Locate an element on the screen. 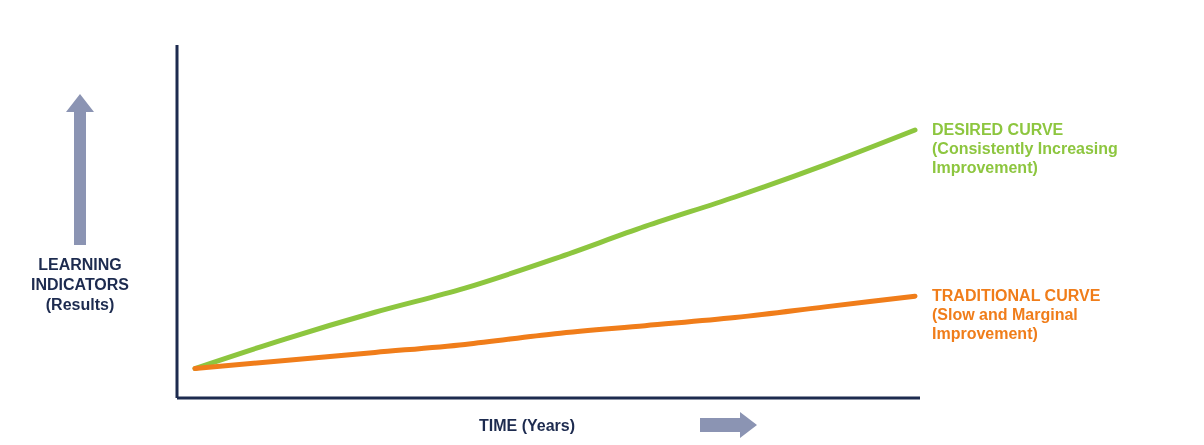 This screenshot has height=445, width=1204. series-label: DESIRED CURVE is located at coordinates (998, 129).